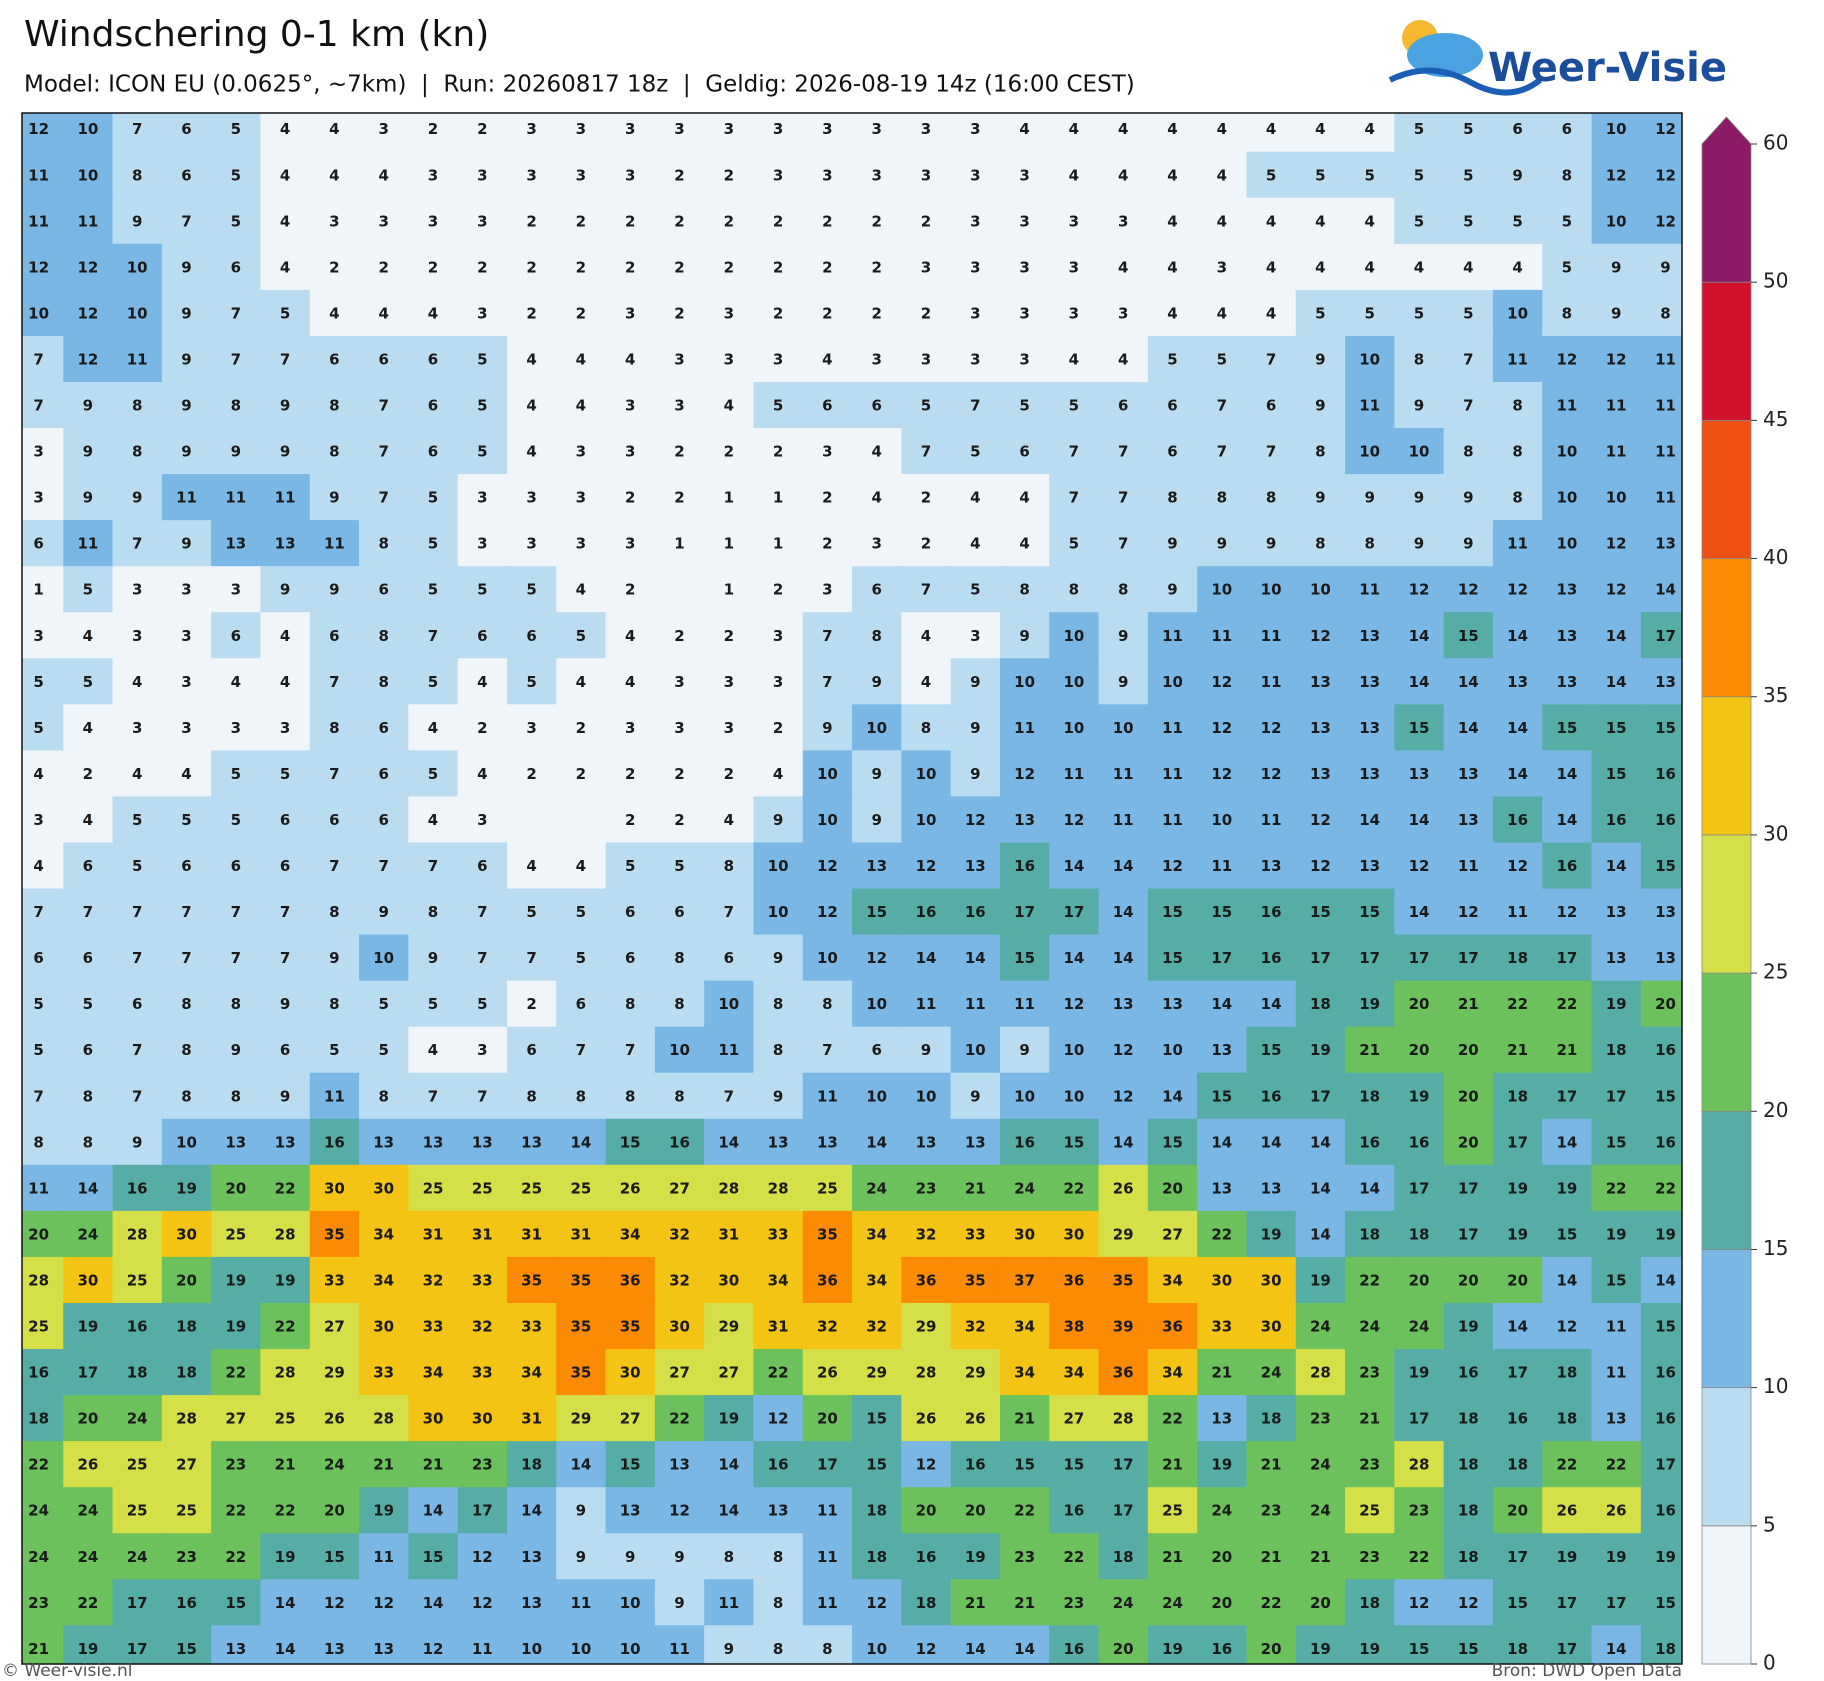 The width and height of the screenshot is (1824, 1681). I want to click on cell-value: 38, so click(1073, 1327).